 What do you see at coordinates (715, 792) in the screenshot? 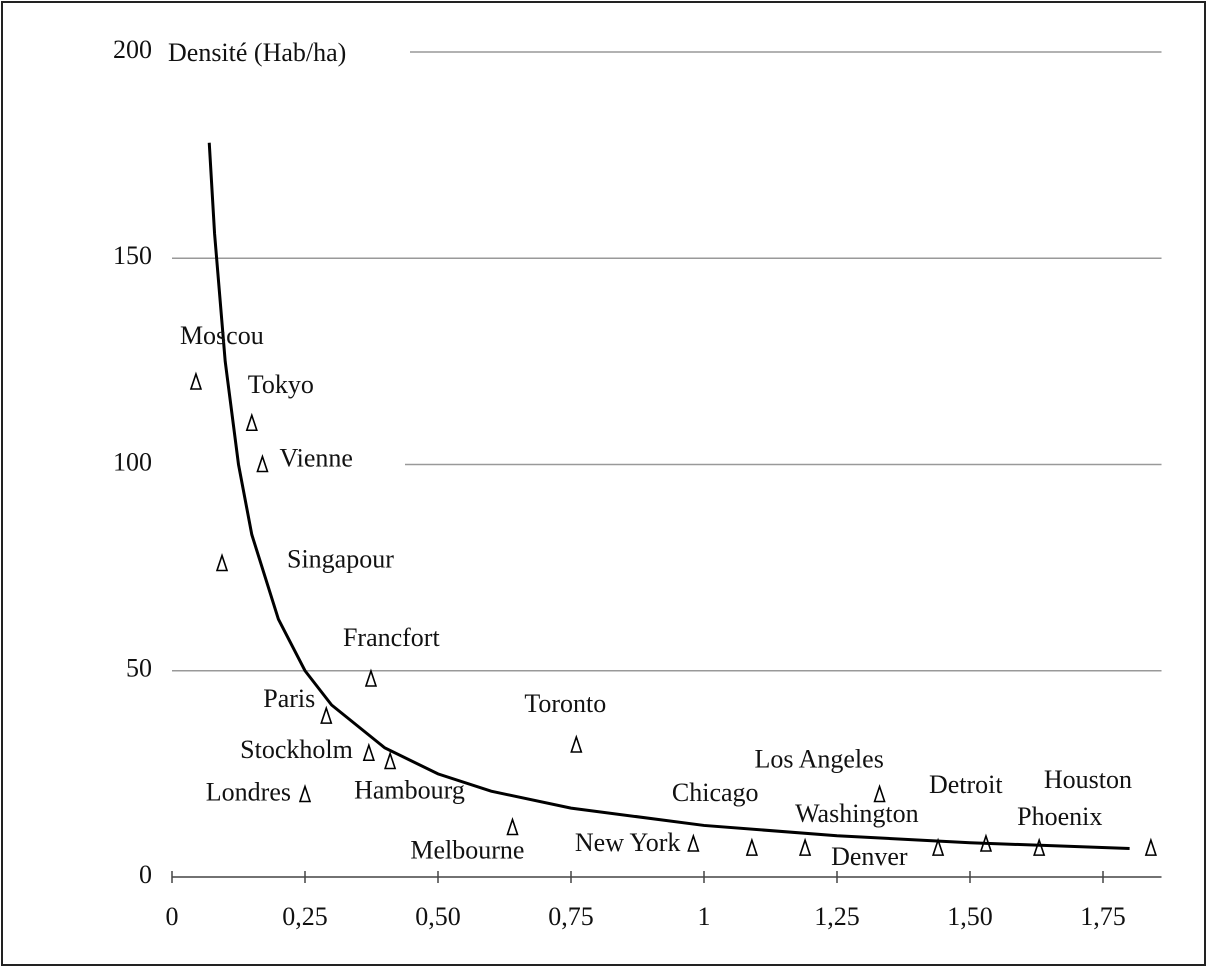
I see `point-label: Chicago` at bounding box center [715, 792].